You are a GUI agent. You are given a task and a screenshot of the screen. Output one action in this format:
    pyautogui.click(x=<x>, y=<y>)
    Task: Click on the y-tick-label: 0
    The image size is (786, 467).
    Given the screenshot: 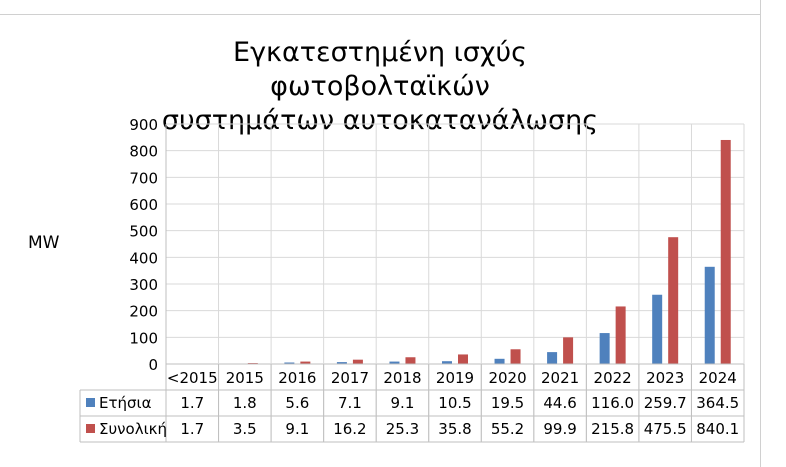 What is the action you would take?
    pyautogui.click(x=153, y=365)
    